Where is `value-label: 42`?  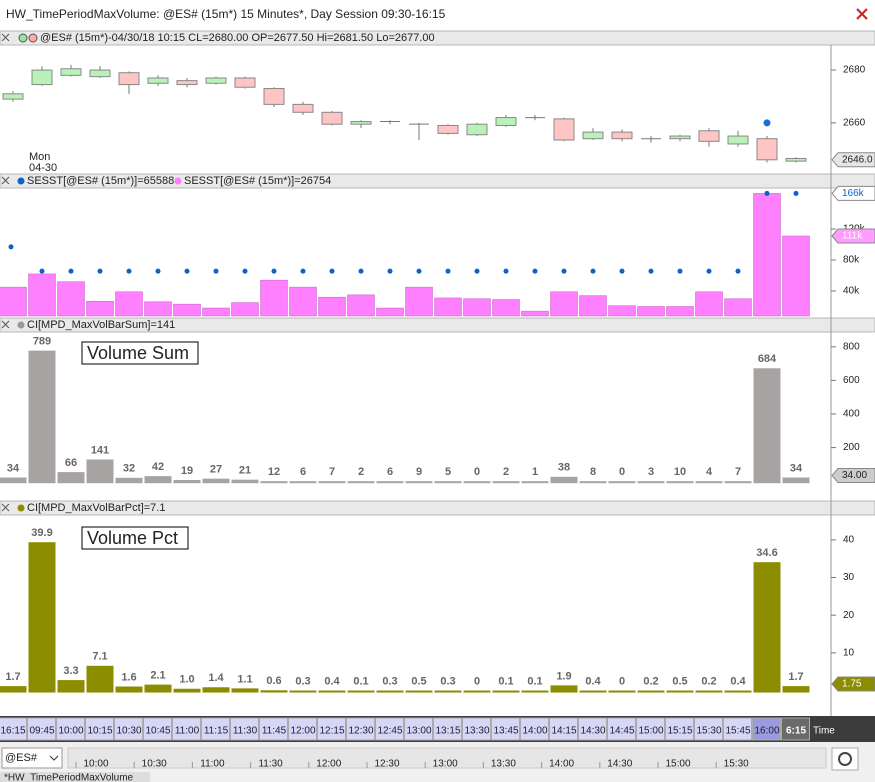 value-label: 42 is located at coordinates (158, 467).